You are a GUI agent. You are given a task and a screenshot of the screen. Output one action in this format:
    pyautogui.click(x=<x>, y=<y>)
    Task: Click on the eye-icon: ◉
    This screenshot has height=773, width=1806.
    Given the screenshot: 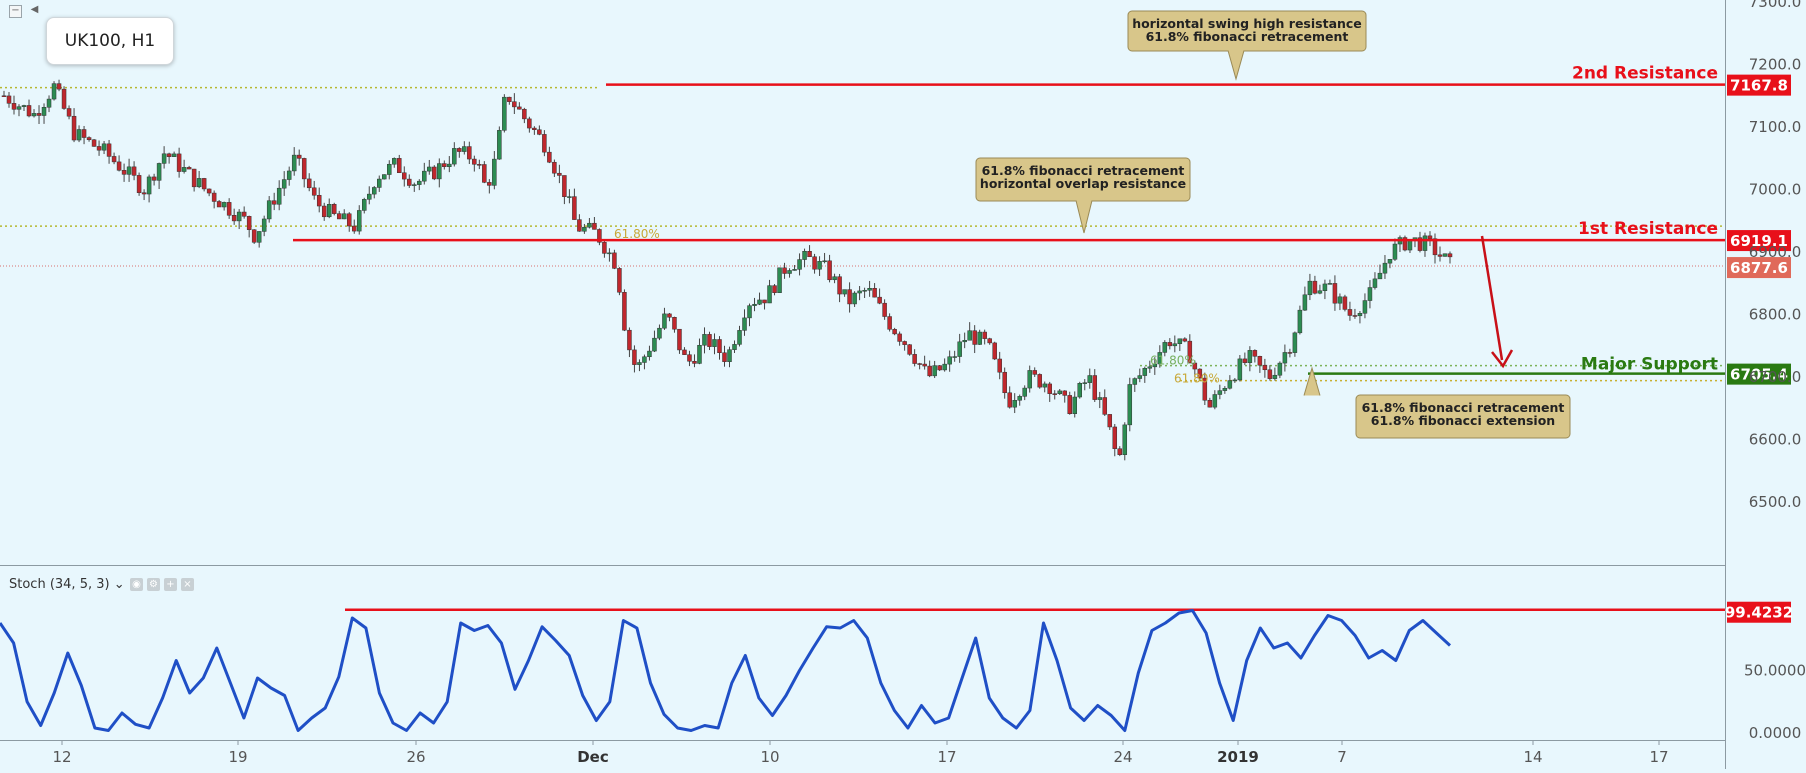 What is the action you would take?
    pyautogui.click(x=136, y=584)
    